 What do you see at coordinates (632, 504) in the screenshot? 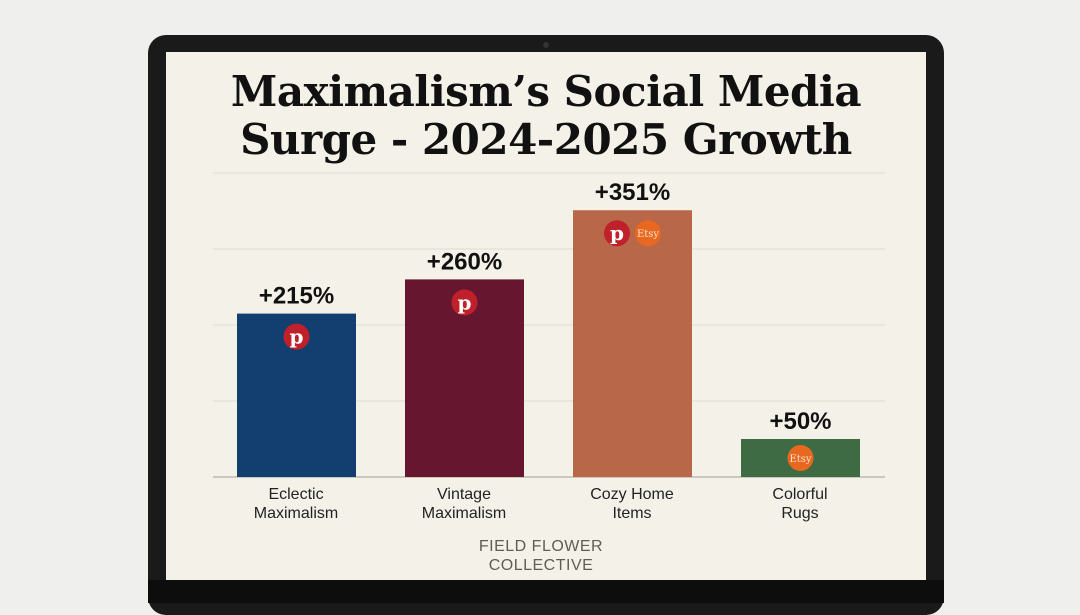
I see `category-label: Cozy Home Items` at bounding box center [632, 504].